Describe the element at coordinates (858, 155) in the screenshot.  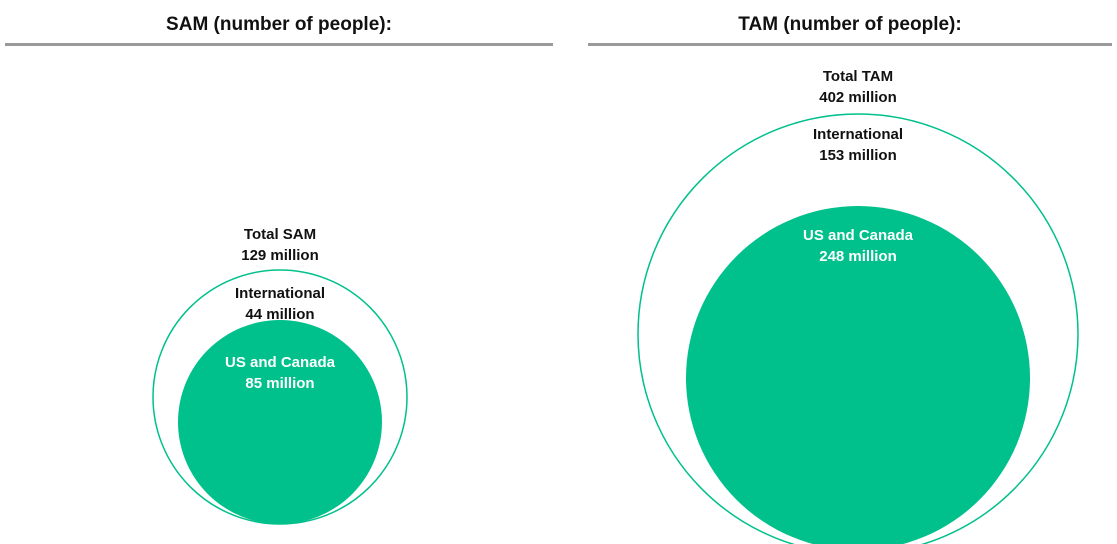
I see `tam-international-value: 153 million` at that location.